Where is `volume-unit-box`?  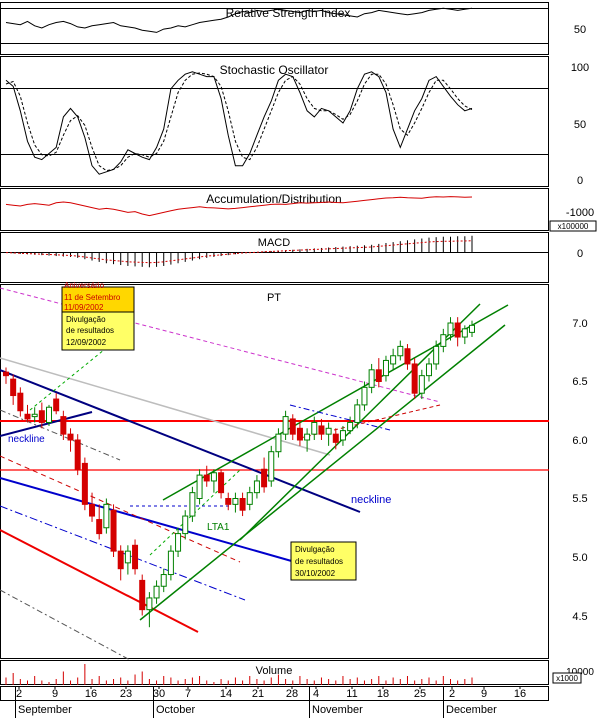 volume-unit-box is located at coordinates (567, 678).